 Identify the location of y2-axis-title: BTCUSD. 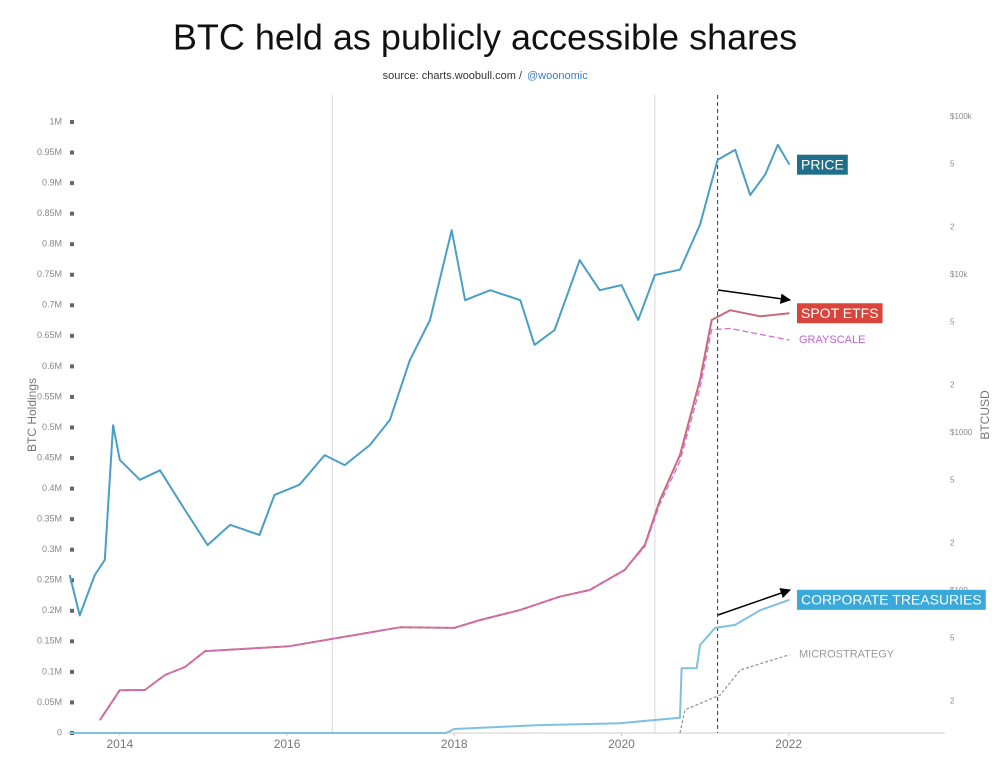
(985, 415).